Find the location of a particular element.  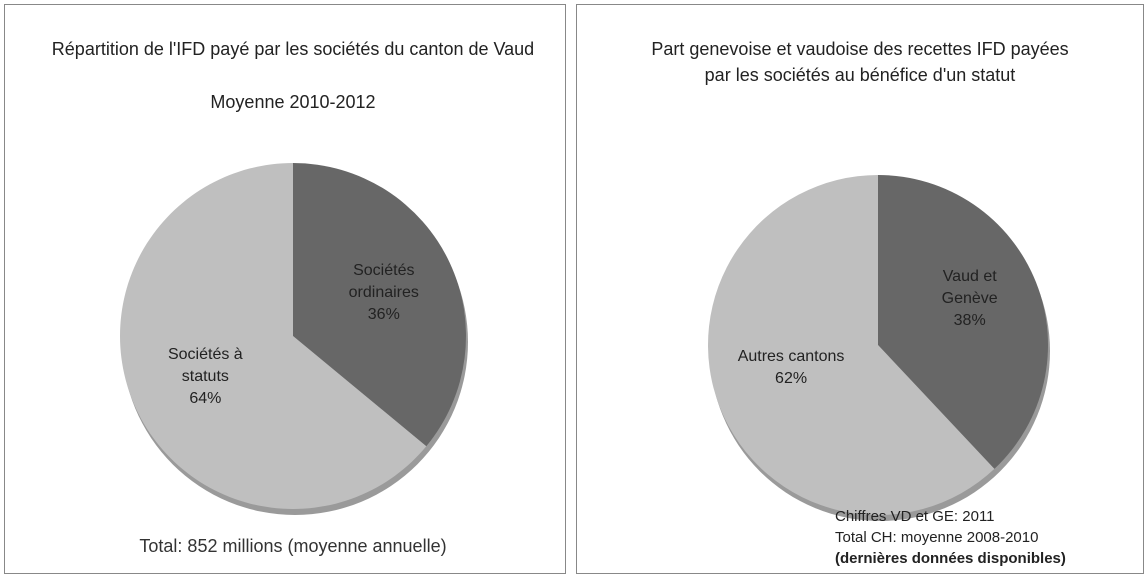

category-label: Sociétés ordinaires is located at coordinates (383, 282).